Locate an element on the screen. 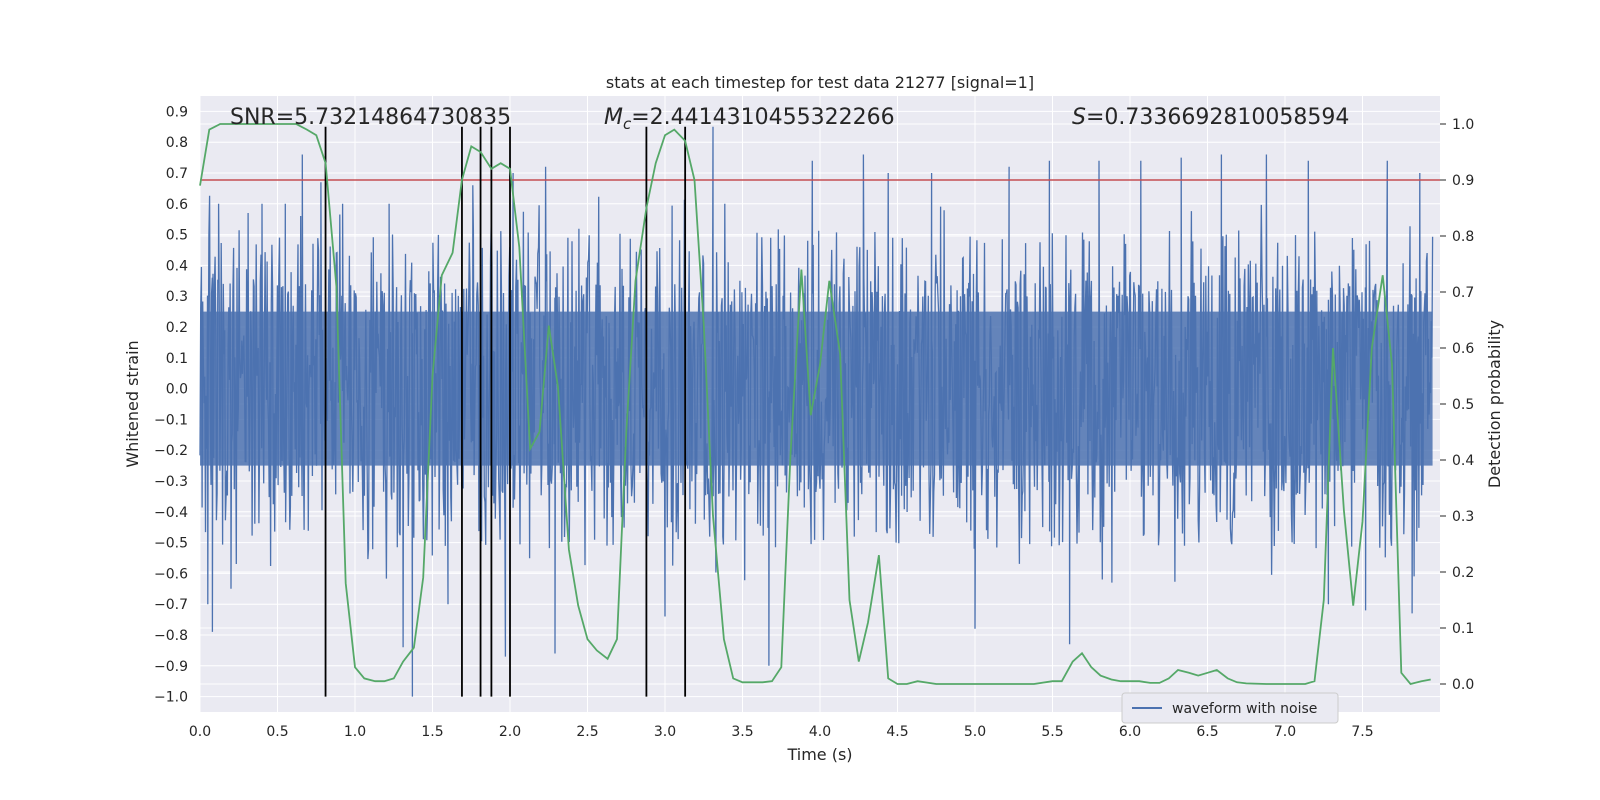 This screenshot has width=1600, height=800. chirp-mass-value: =2.4414310455322266 is located at coordinates (762, 117).